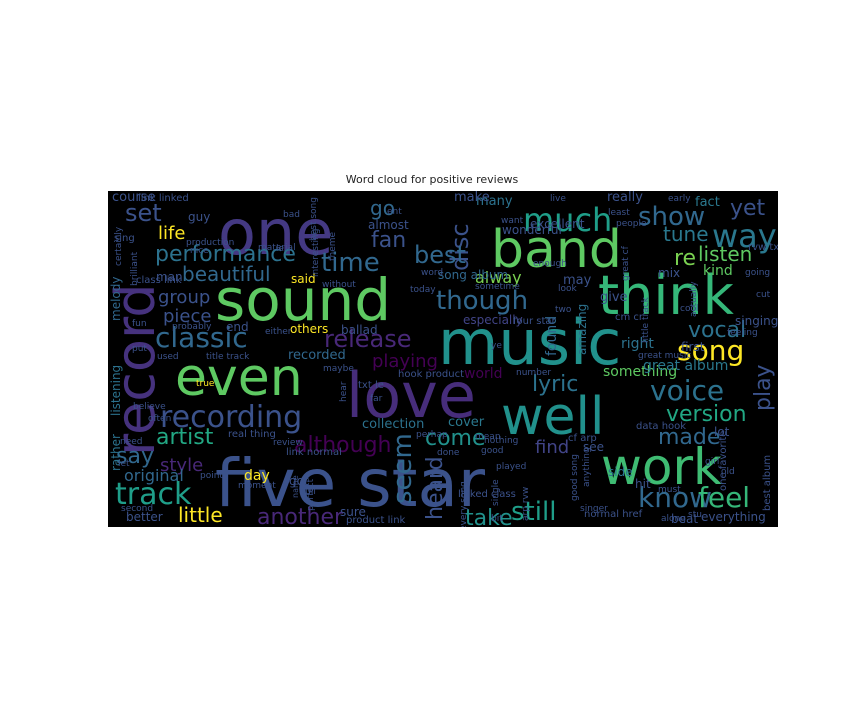 This screenshot has width=864, height=720. Describe the element at coordinates (411, 395) in the screenshot. I see `word-love: love` at that location.